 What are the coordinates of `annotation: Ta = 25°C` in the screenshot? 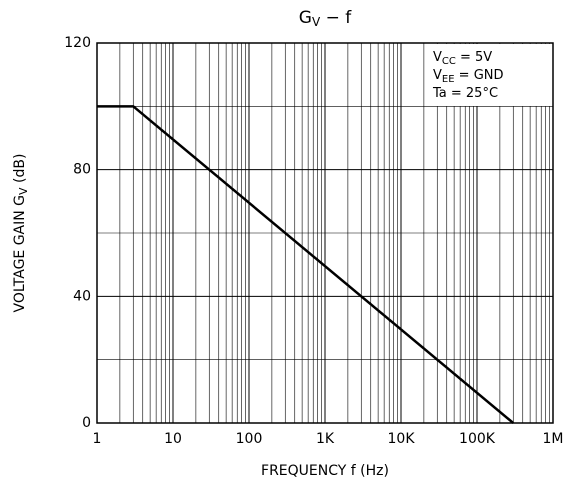 It's located at (465, 93).